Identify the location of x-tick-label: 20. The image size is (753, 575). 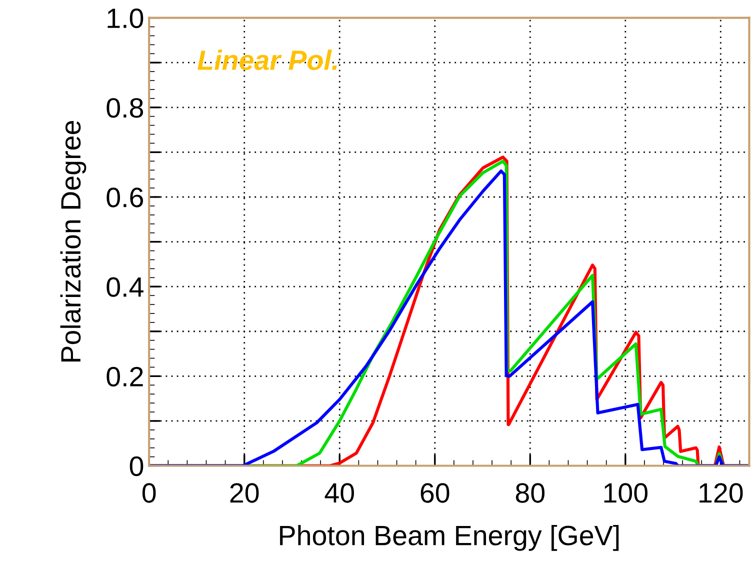
(244, 493).